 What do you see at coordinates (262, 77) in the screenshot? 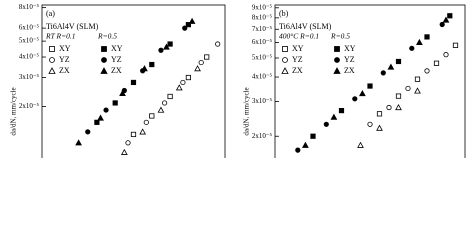
I see `y-tick-label: 4x10⁻⁵` at bounding box center [262, 77].